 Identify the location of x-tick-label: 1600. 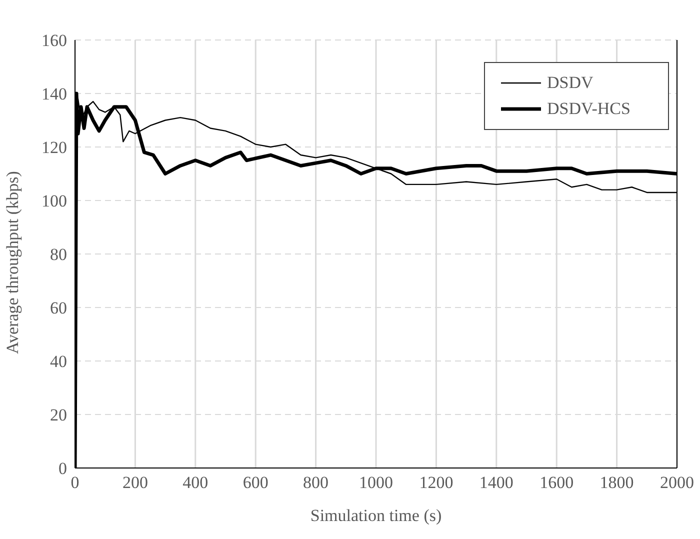
(557, 482).